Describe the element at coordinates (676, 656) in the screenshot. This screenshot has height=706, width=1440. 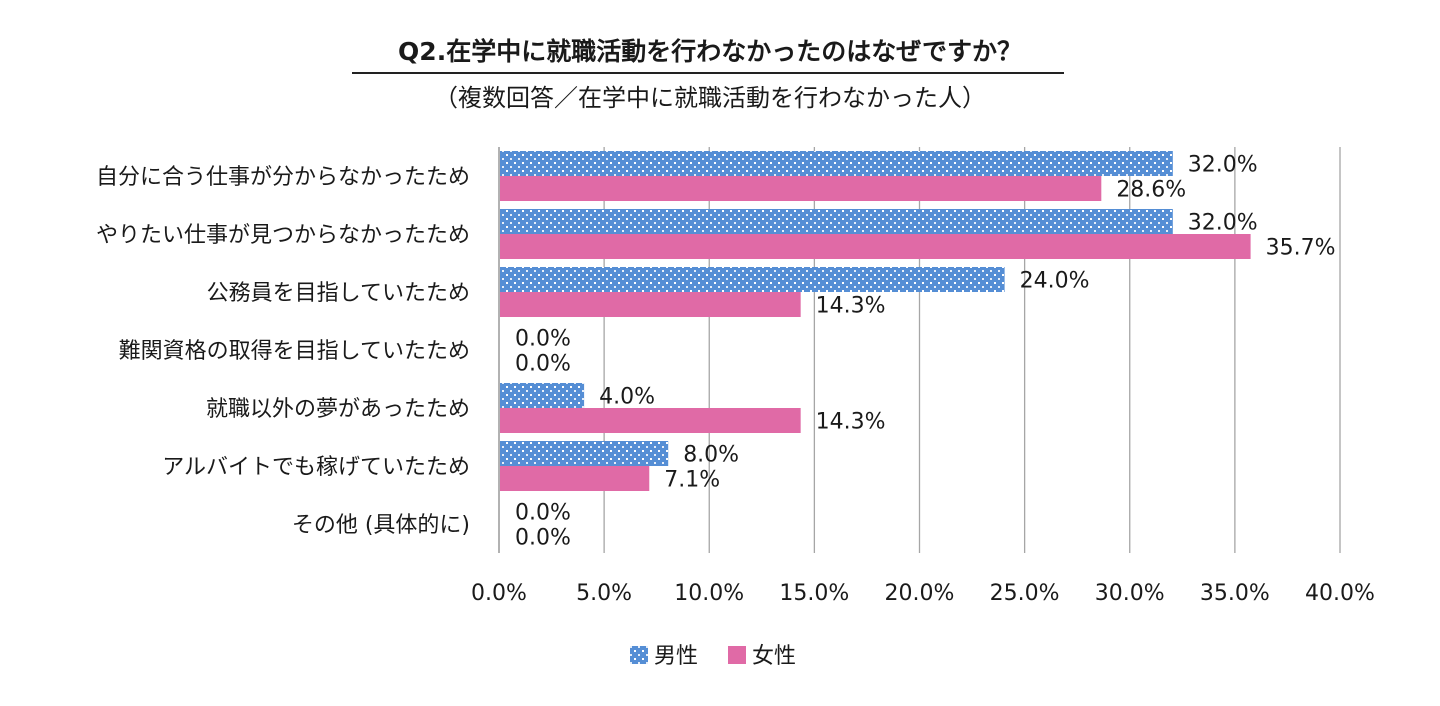
I see `legend-label: 男性` at that location.